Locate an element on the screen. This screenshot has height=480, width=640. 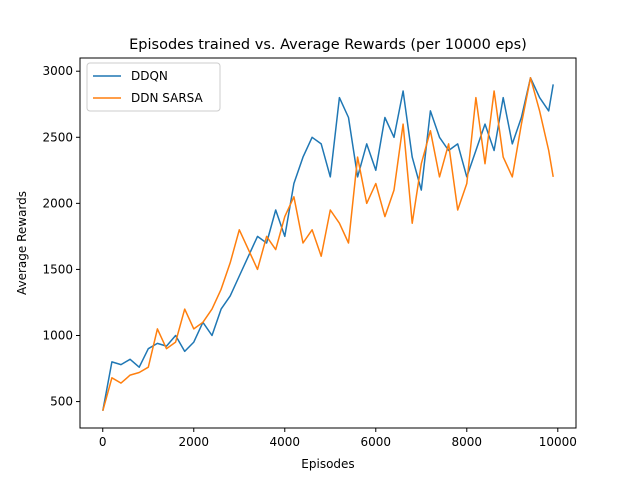
y-tick-label: 500 is located at coordinates (61, 402).